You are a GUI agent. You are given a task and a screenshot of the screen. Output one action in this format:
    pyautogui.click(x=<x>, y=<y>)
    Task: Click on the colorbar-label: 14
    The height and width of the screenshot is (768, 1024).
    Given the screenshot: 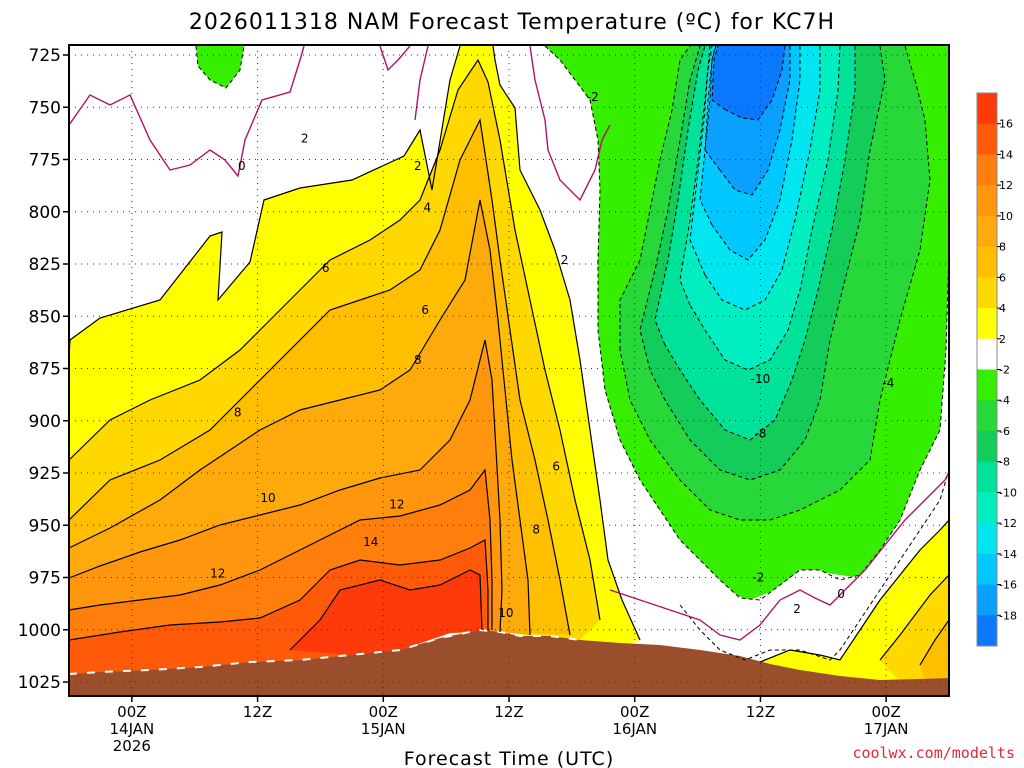 What is the action you would take?
    pyautogui.click(x=1006, y=154)
    